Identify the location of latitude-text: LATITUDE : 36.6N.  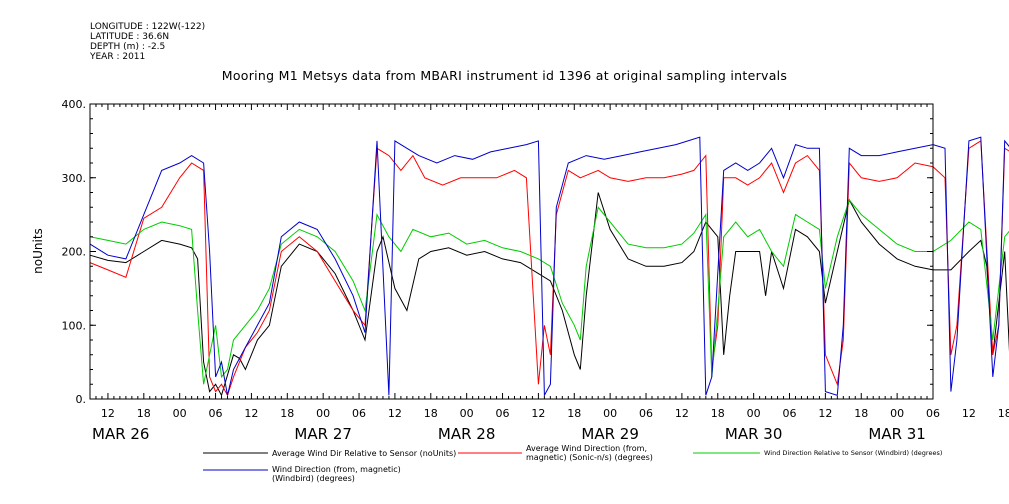
(130, 37).